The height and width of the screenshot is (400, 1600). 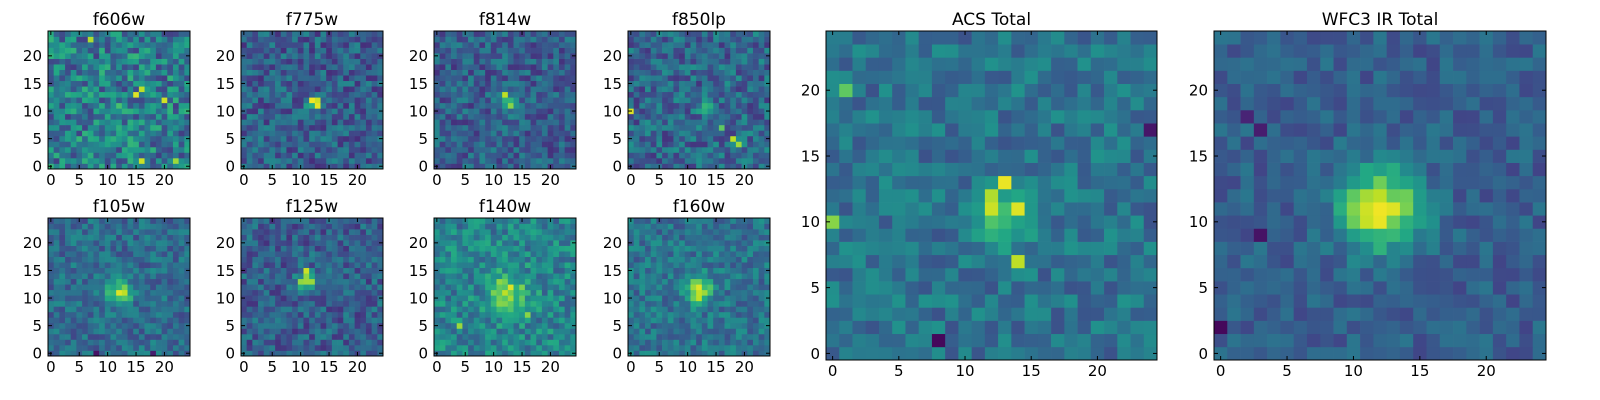 What do you see at coordinates (521, 367) in the screenshot?
I see `x-tick-label: 15` at bounding box center [521, 367].